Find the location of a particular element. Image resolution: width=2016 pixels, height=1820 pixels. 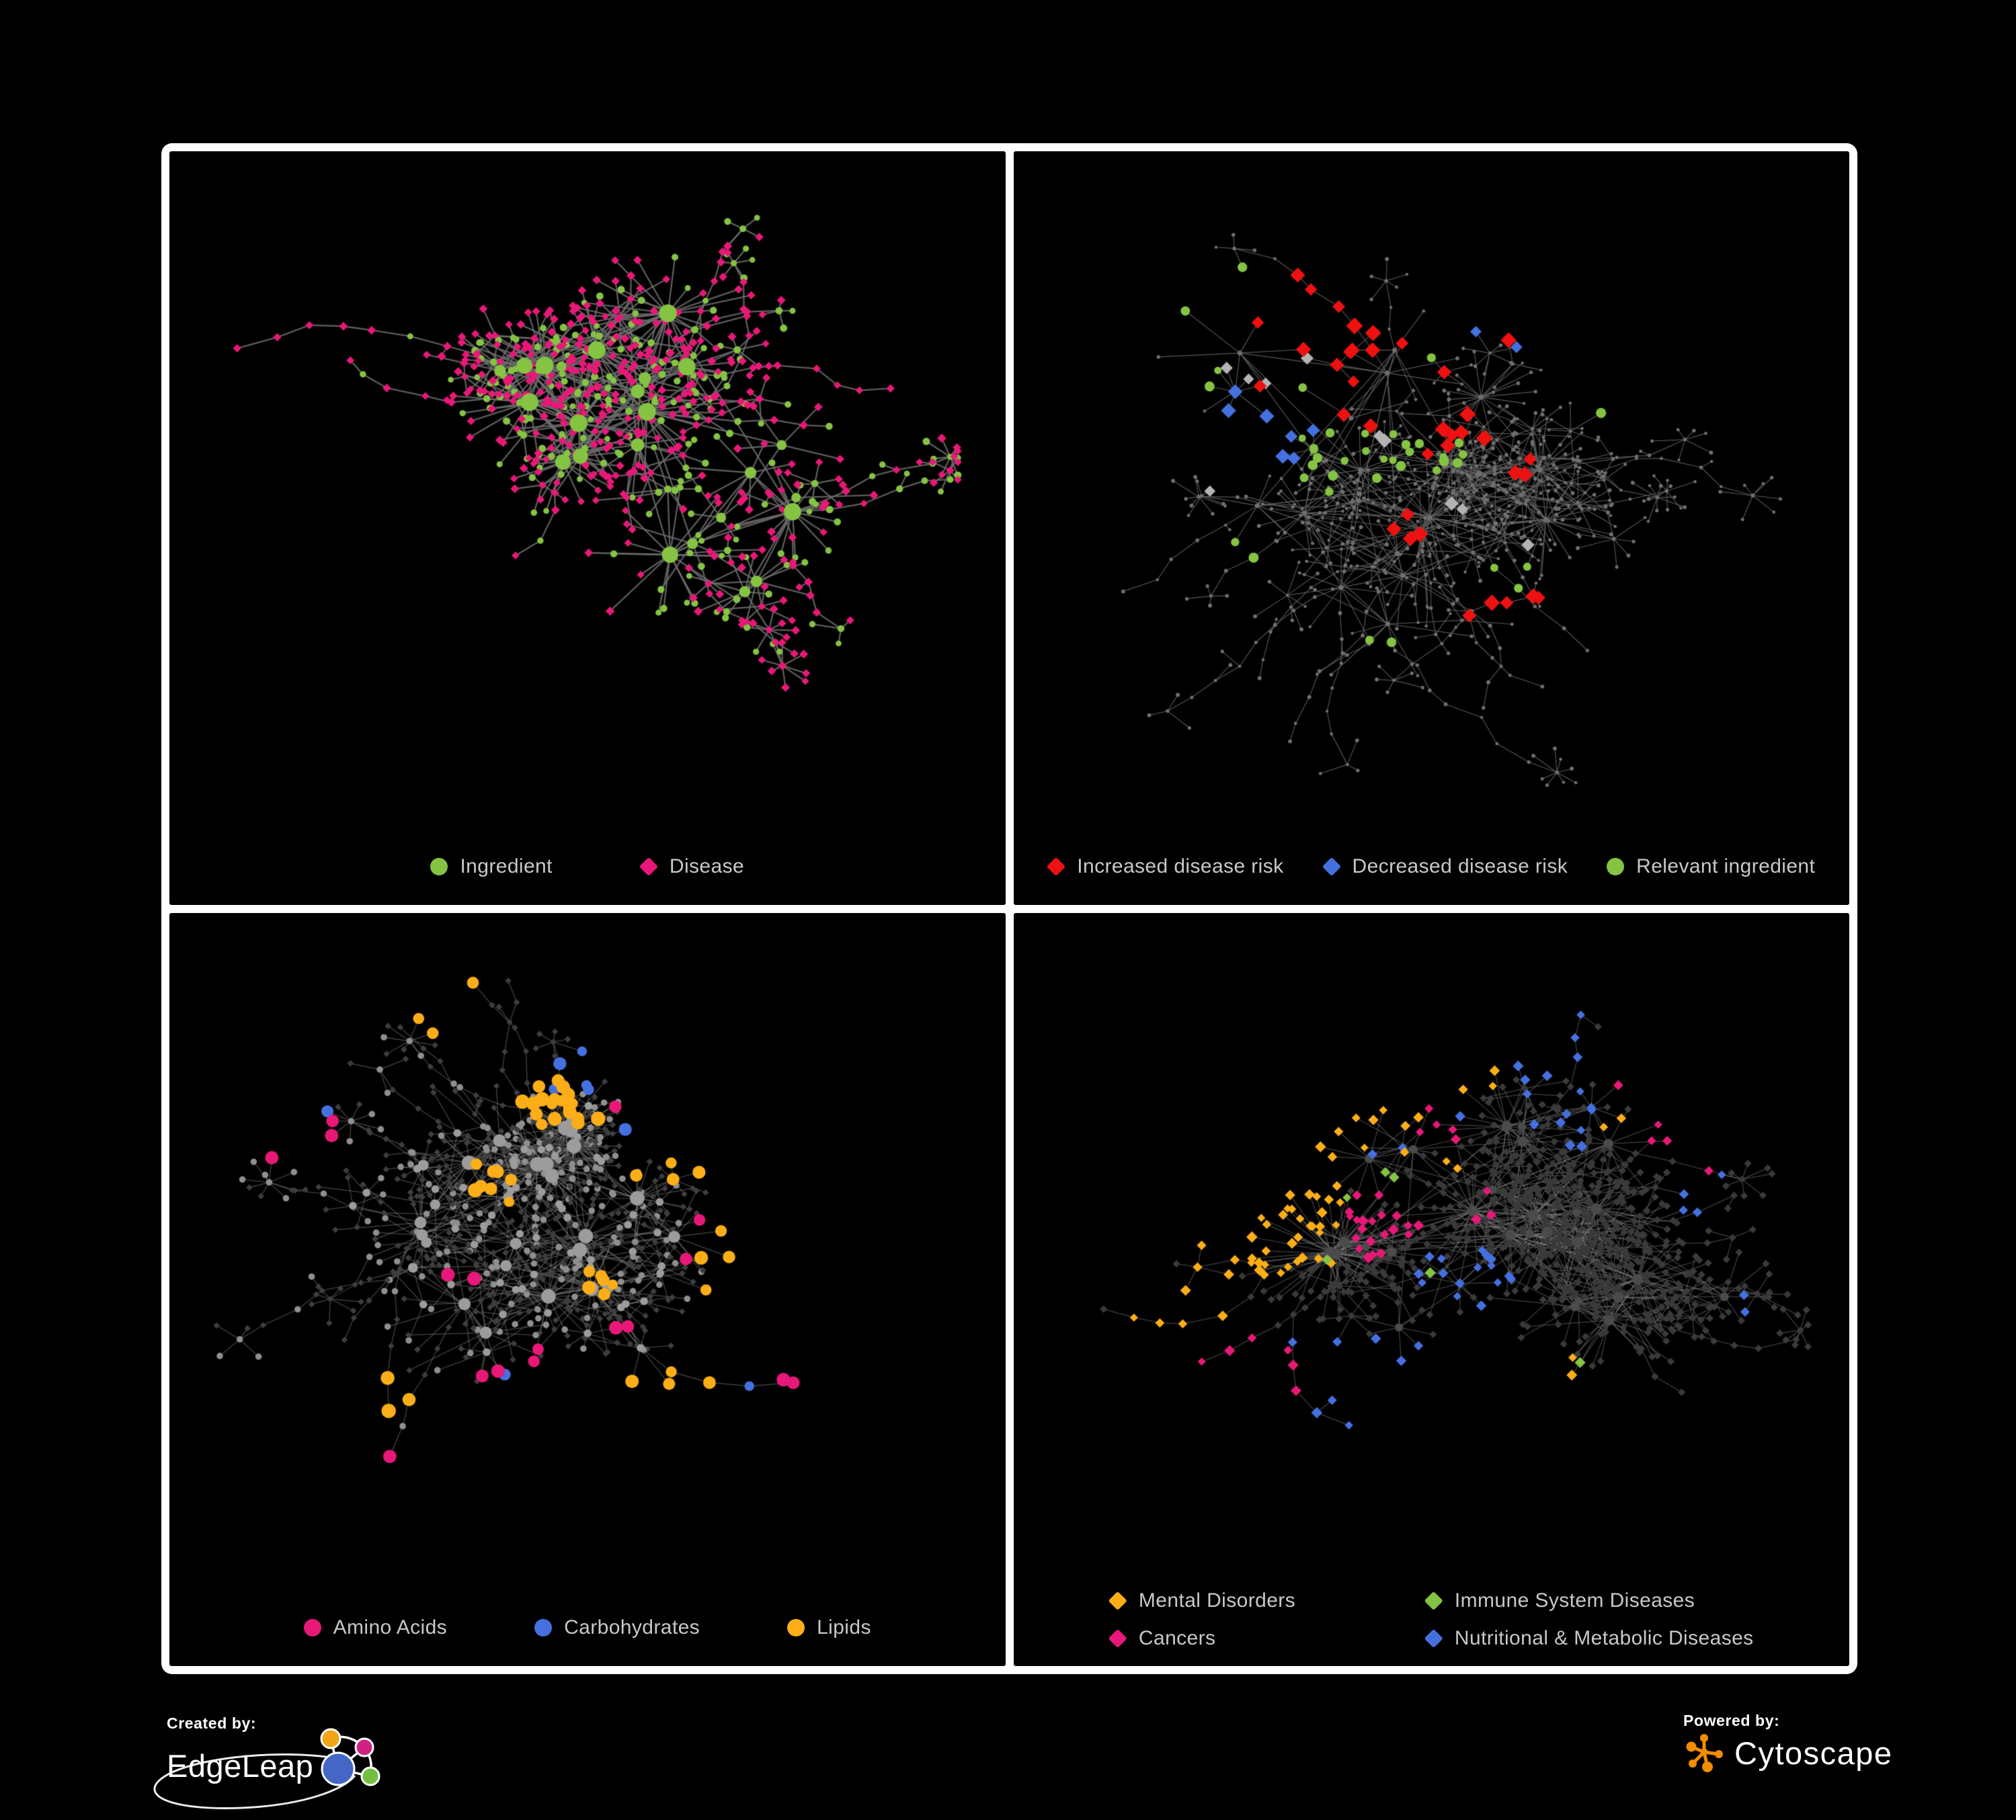

legend-item-relevant-ingredient: Relevant ingredient is located at coordinates (1711, 866).